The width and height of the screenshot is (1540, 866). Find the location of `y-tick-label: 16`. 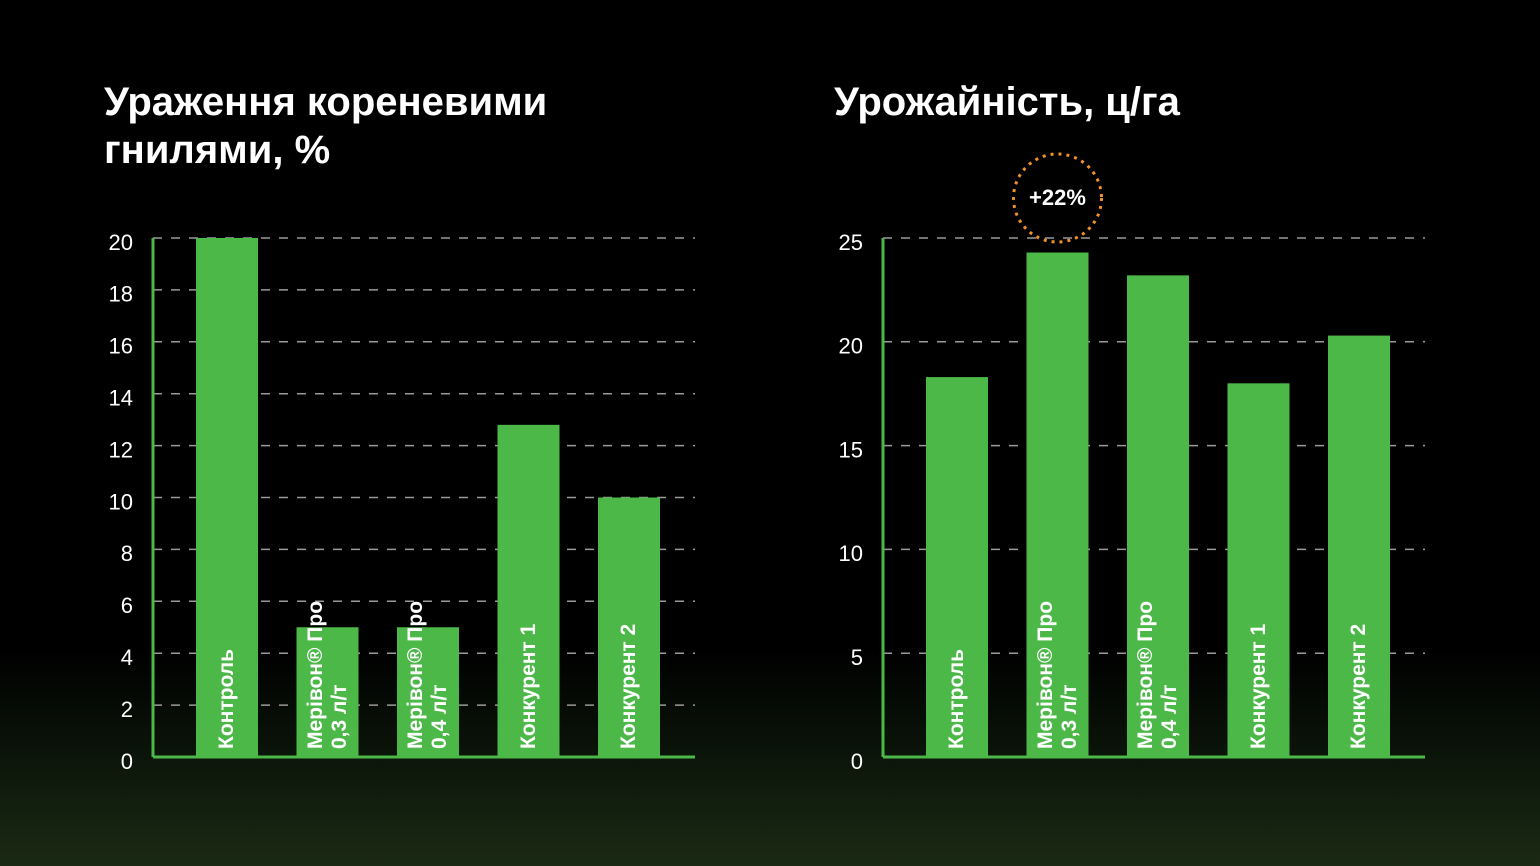

y-tick-label: 16 is located at coordinates (121, 346).